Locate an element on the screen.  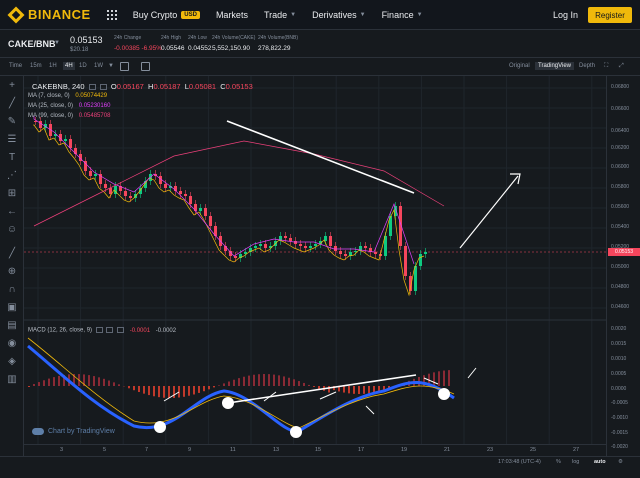
layers-icon: ◈ is located at coordinates (12, 361).